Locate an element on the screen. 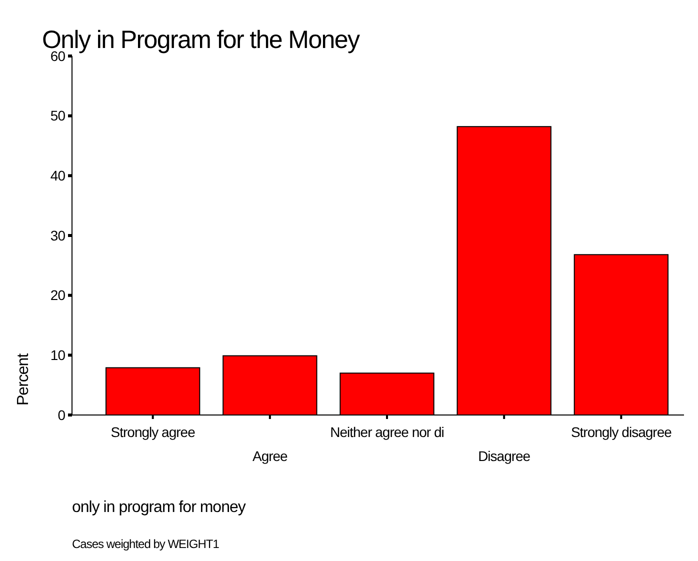 This screenshot has height=561, width=698. x-tick-label: Disagree is located at coordinates (504, 456).